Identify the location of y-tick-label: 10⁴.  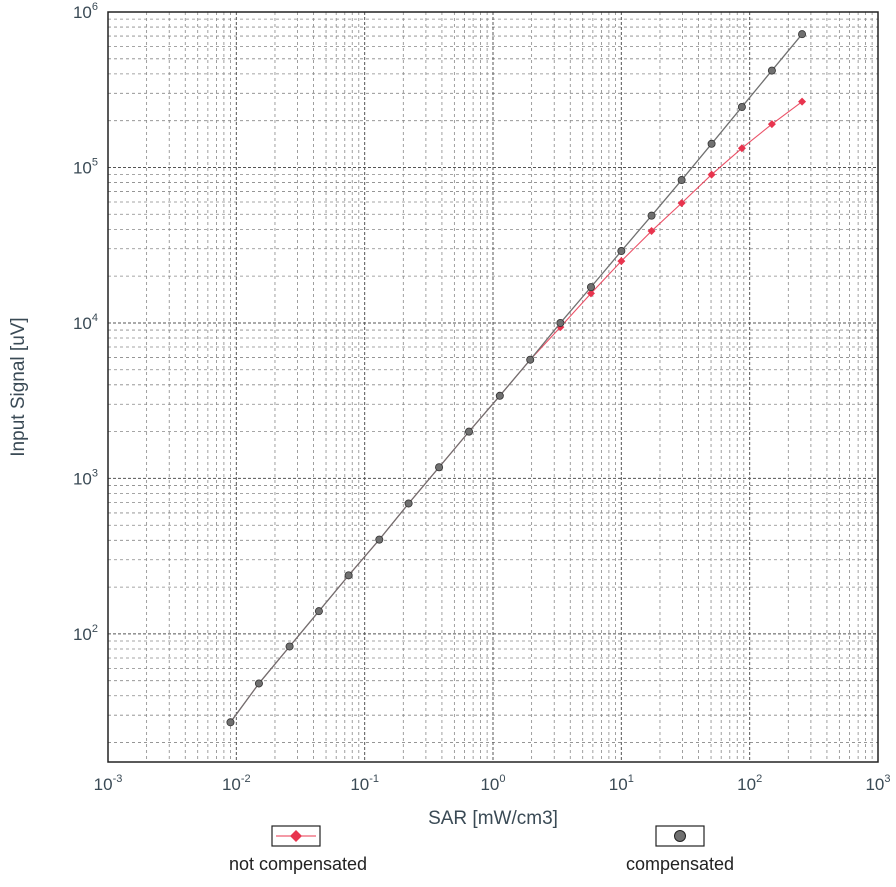
(85, 322).